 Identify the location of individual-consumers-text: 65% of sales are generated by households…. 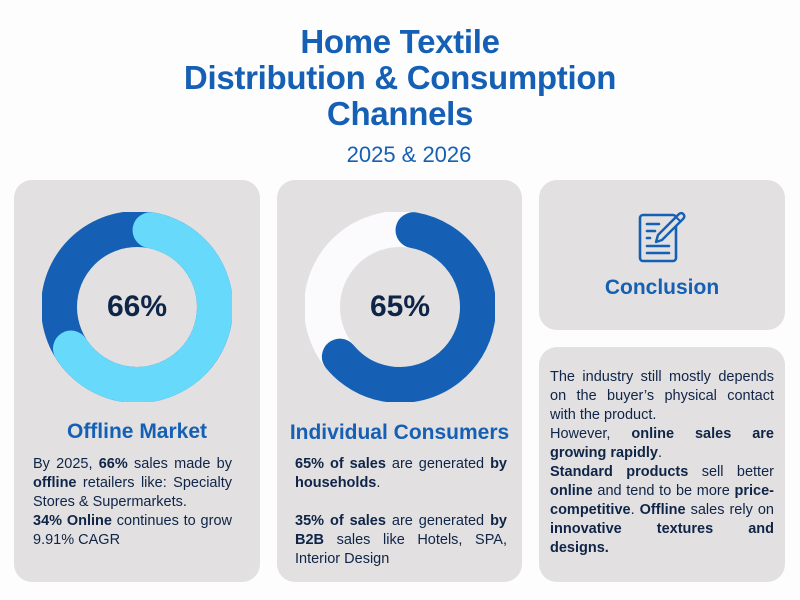
(401, 511).